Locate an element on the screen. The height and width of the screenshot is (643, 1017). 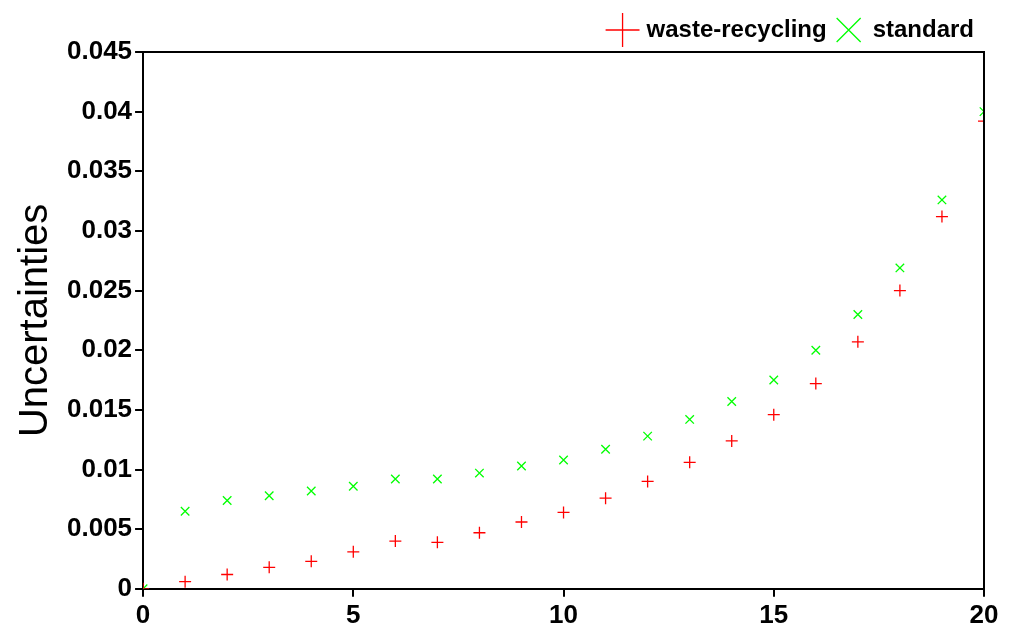
y-tick-label: 0.005 is located at coordinates (99, 527).